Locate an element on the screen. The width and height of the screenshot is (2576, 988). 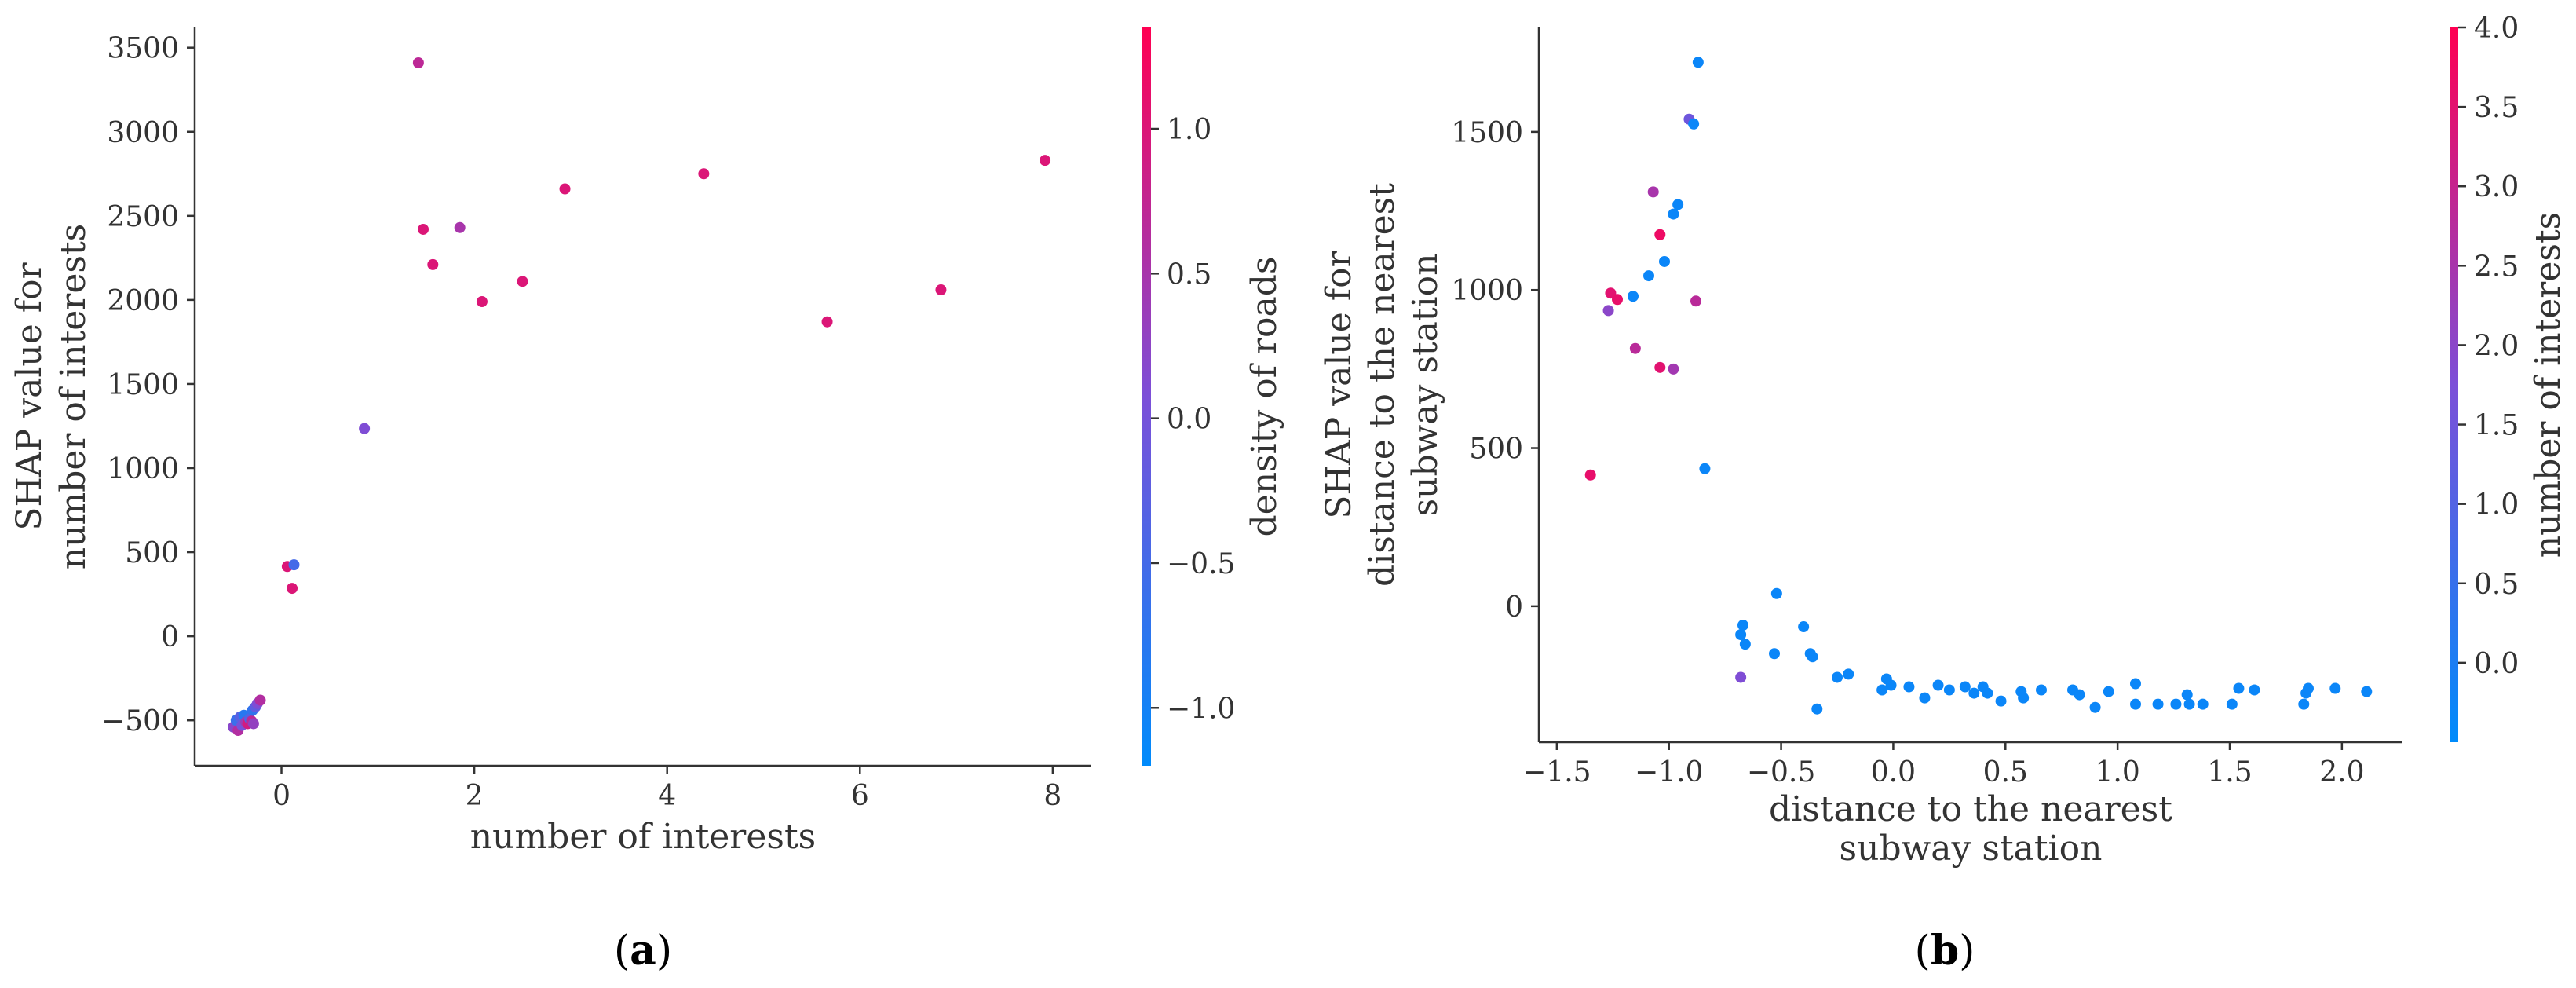
x-tick-label: 4 is located at coordinates (667, 796).